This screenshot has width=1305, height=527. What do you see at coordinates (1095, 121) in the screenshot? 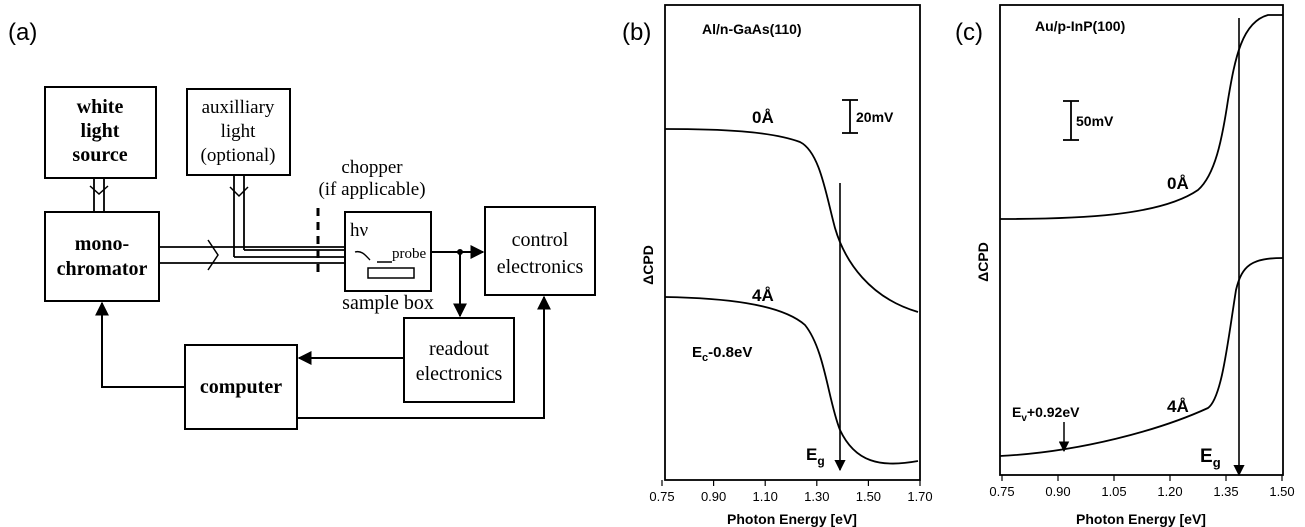
I see `panel-c-scale-label: 50mV` at bounding box center [1095, 121].